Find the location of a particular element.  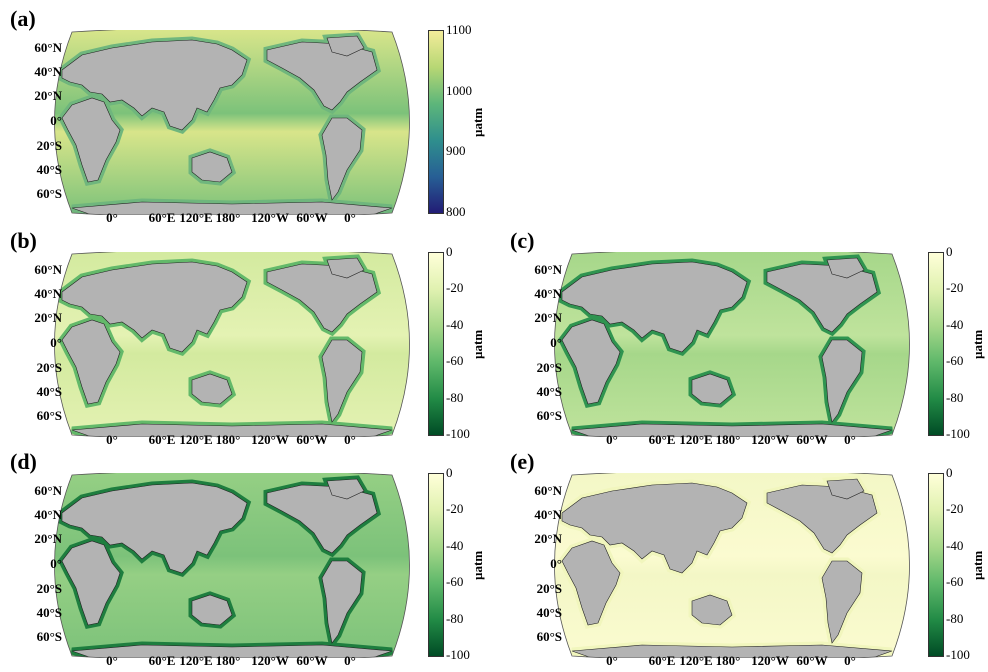

colorbar-tick-label: -100 is located at coordinates (958, 654).